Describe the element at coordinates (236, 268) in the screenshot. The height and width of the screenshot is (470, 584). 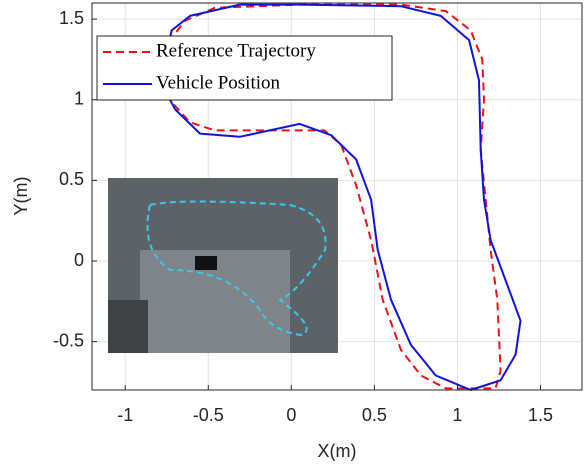
I see `photo-path` at that location.